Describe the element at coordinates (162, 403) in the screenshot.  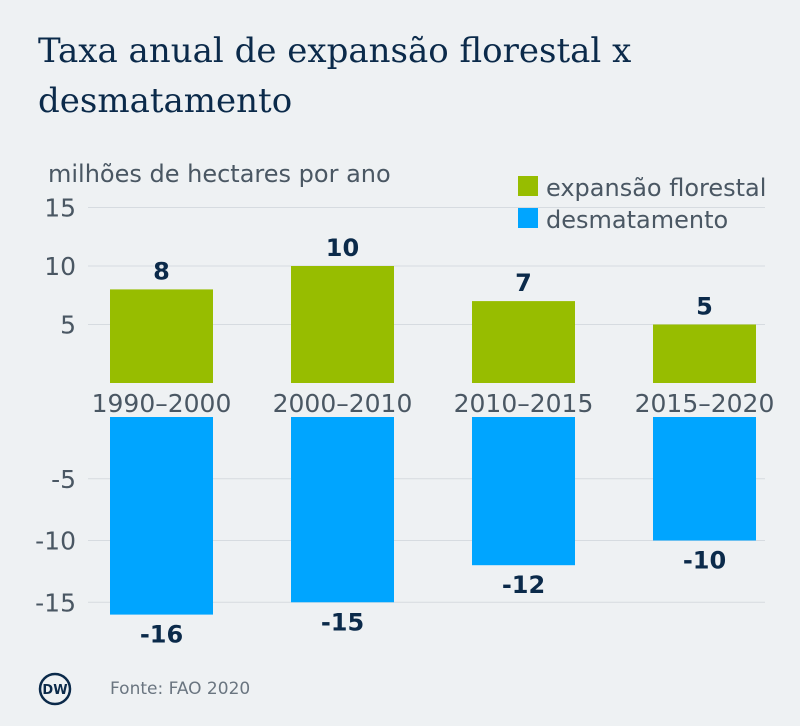
I see `category-label: 1990–2000` at that location.